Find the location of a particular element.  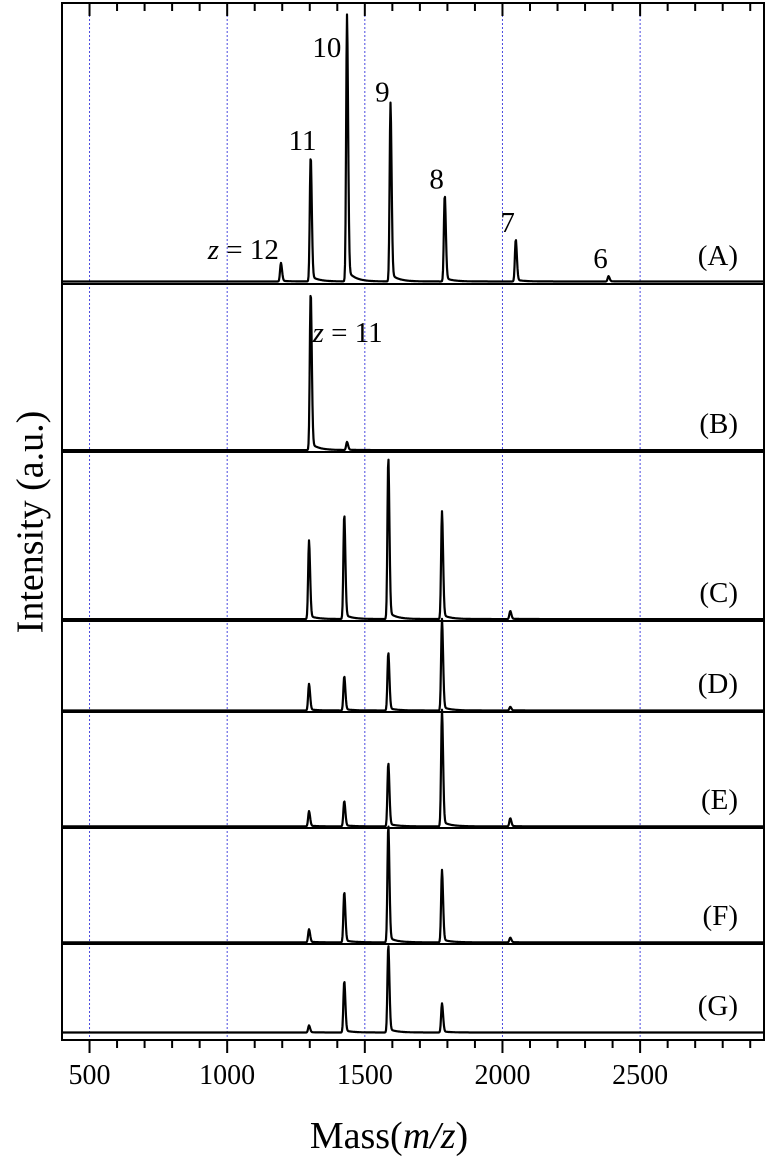

x-axis-label-unit: m/z is located at coordinates (429, 1136).